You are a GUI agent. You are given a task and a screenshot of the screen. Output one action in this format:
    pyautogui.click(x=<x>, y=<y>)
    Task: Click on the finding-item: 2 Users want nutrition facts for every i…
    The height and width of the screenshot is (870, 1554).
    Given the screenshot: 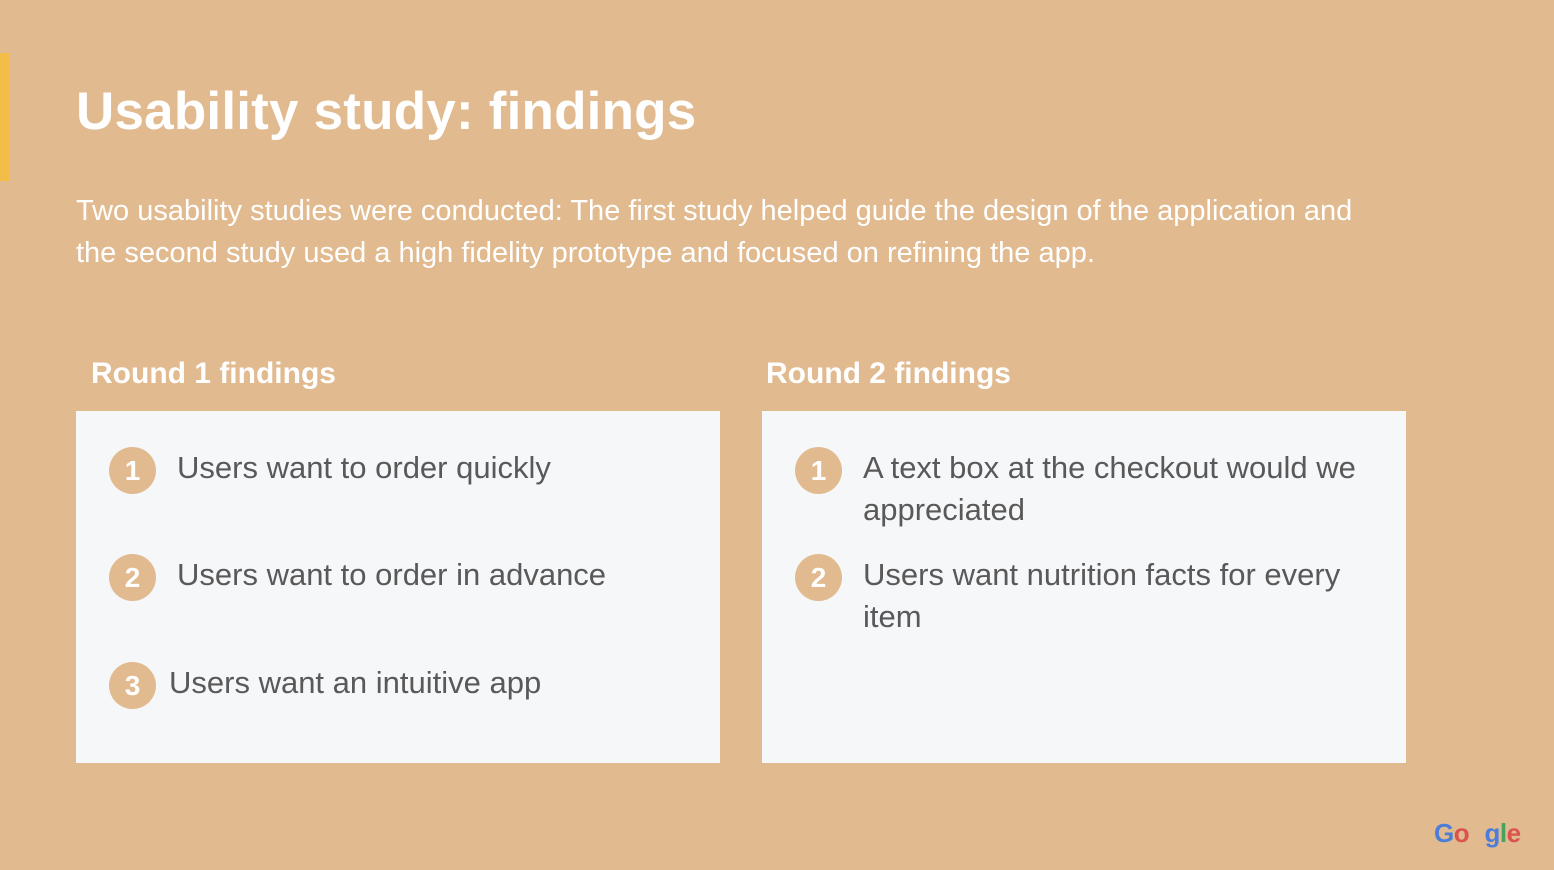 What is the action you would take?
    pyautogui.click(x=1094, y=596)
    